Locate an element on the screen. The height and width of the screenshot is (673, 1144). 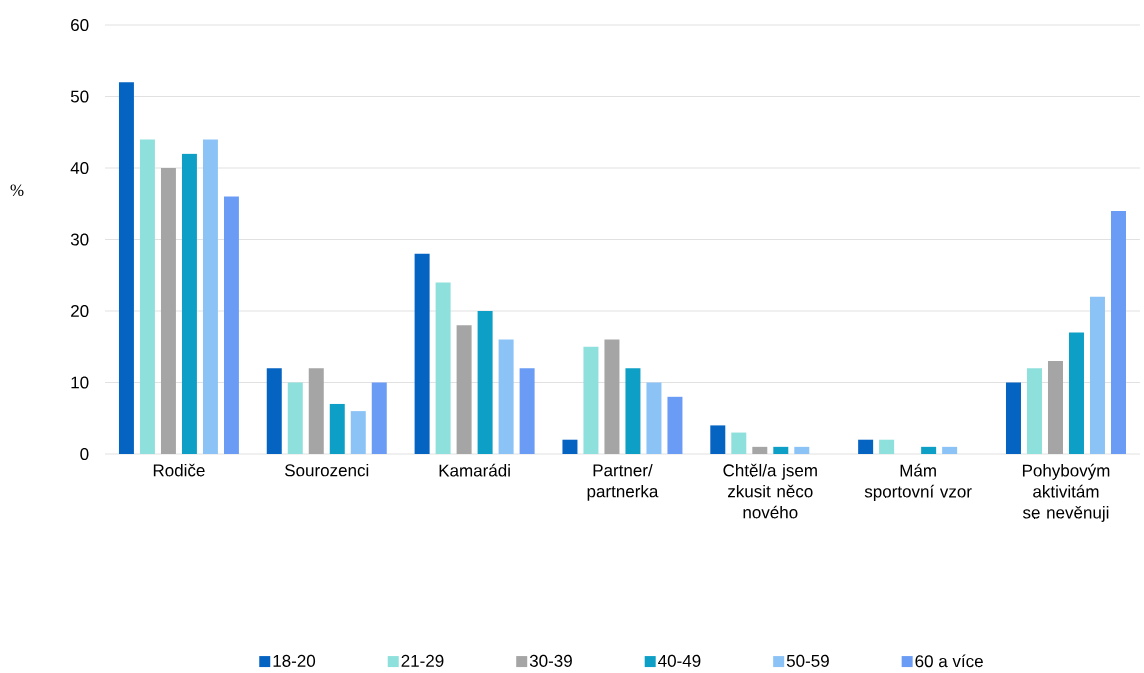
y-tick-label: 60 is located at coordinates (80, 25).